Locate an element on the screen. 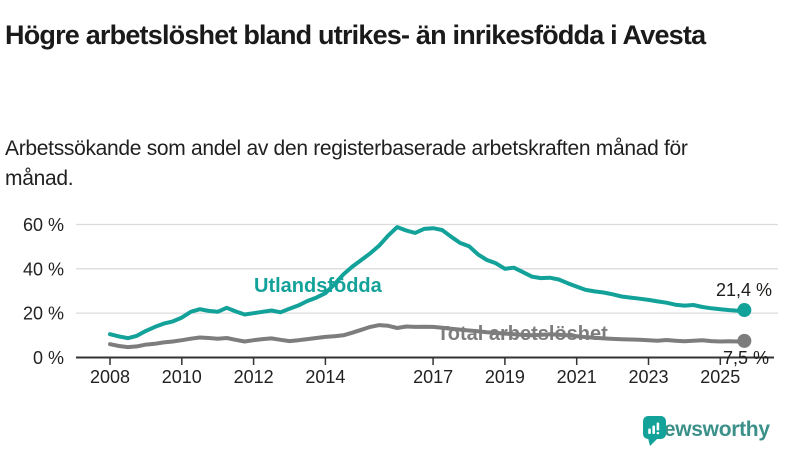 The image size is (800, 450). y-tick-label: 0 % is located at coordinates (48, 358).